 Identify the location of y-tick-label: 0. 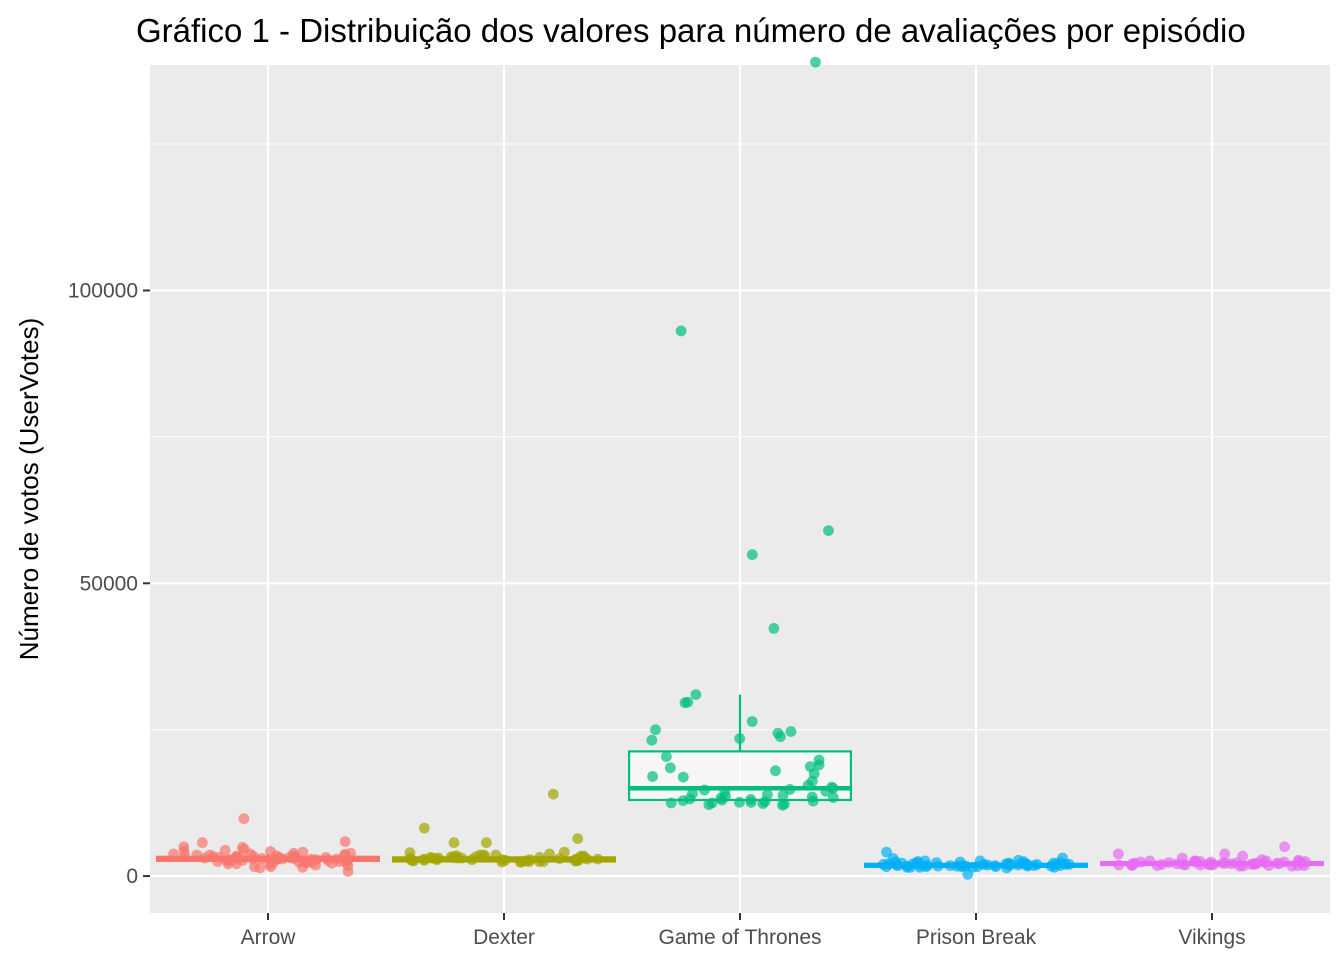
(132, 876).